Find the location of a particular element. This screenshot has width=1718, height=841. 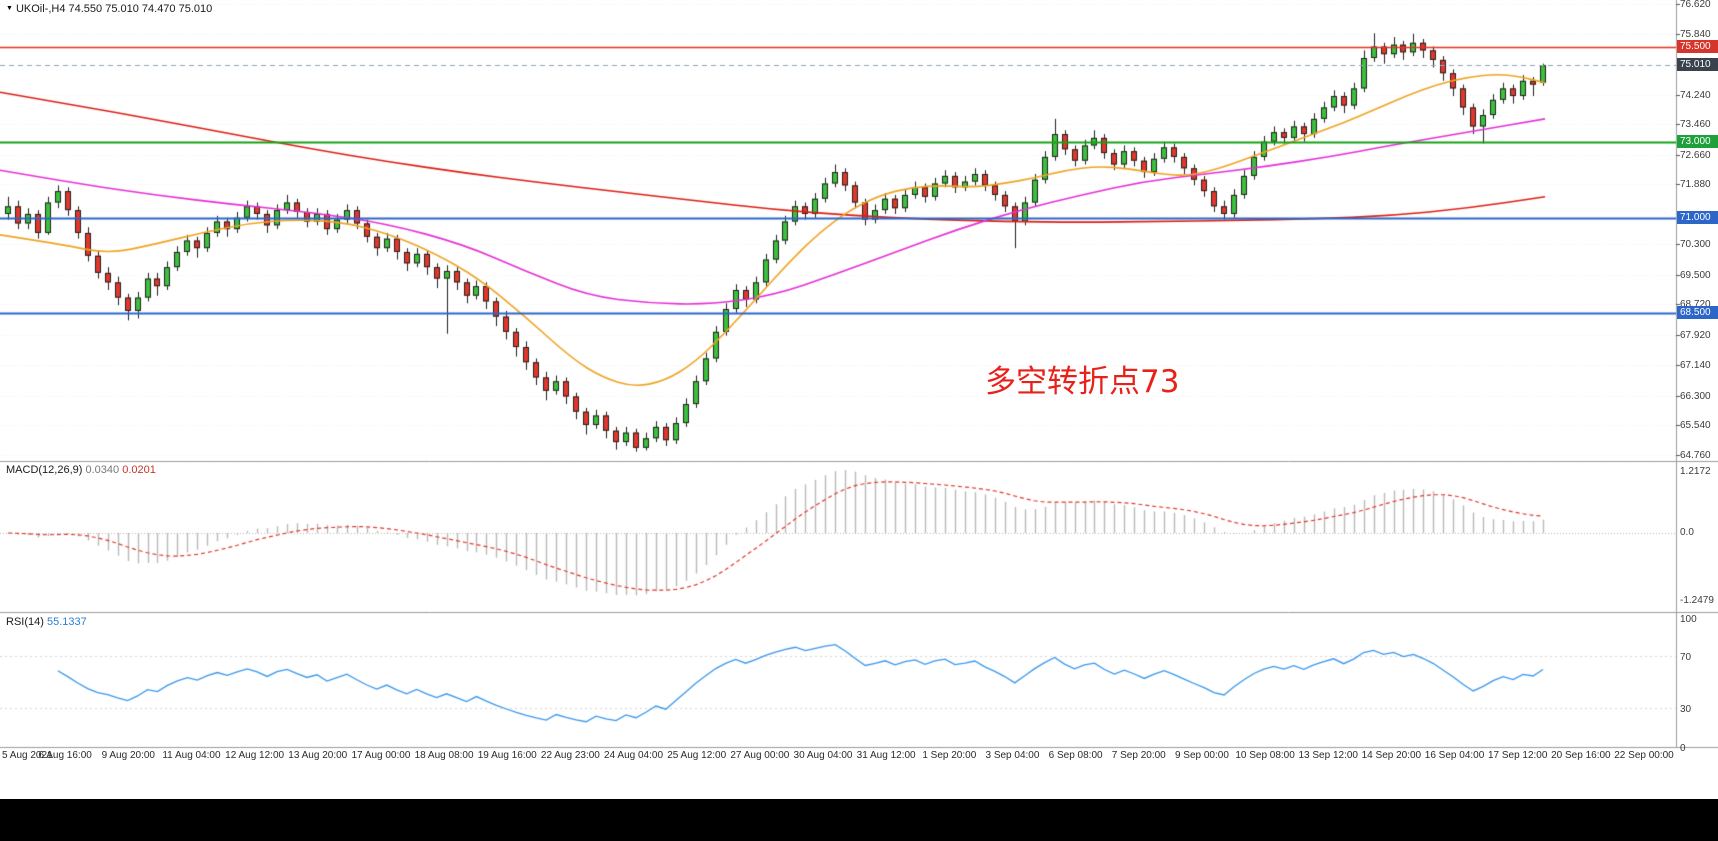

time-axis-label: 7 Sep 20:00 is located at coordinates (1138, 755).